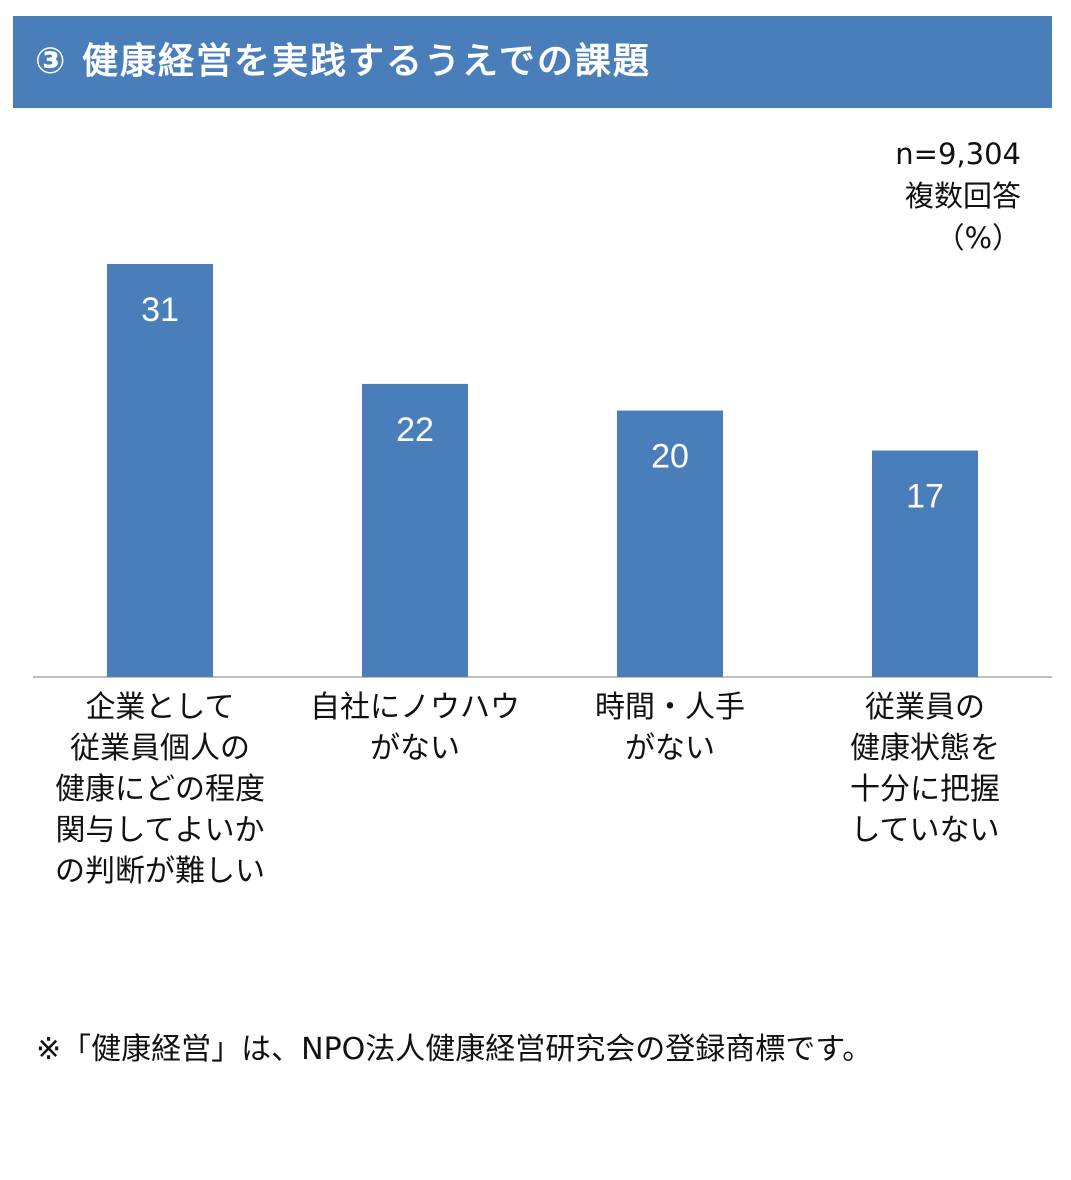 This screenshot has width=1071, height=1180. What do you see at coordinates (670, 728) in the screenshot?
I see `category-label-3: 時間・人手 がない` at bounding box center [670, 728].